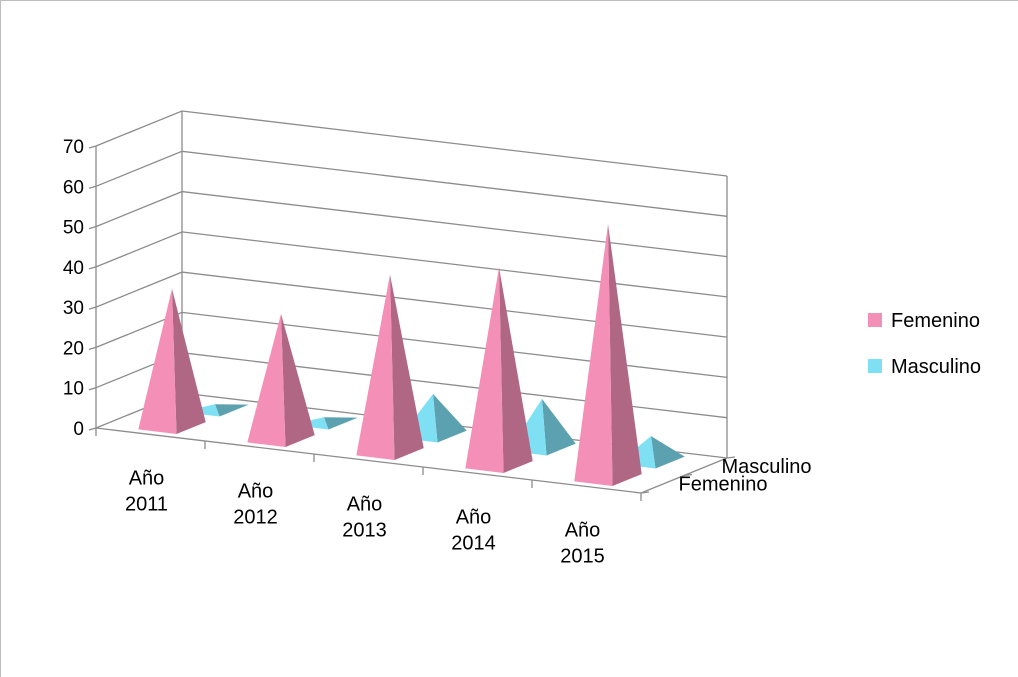 The width and height of the screenshot is (1018, 677). I want to click on y-tick-label: 20, so click(73, 348).